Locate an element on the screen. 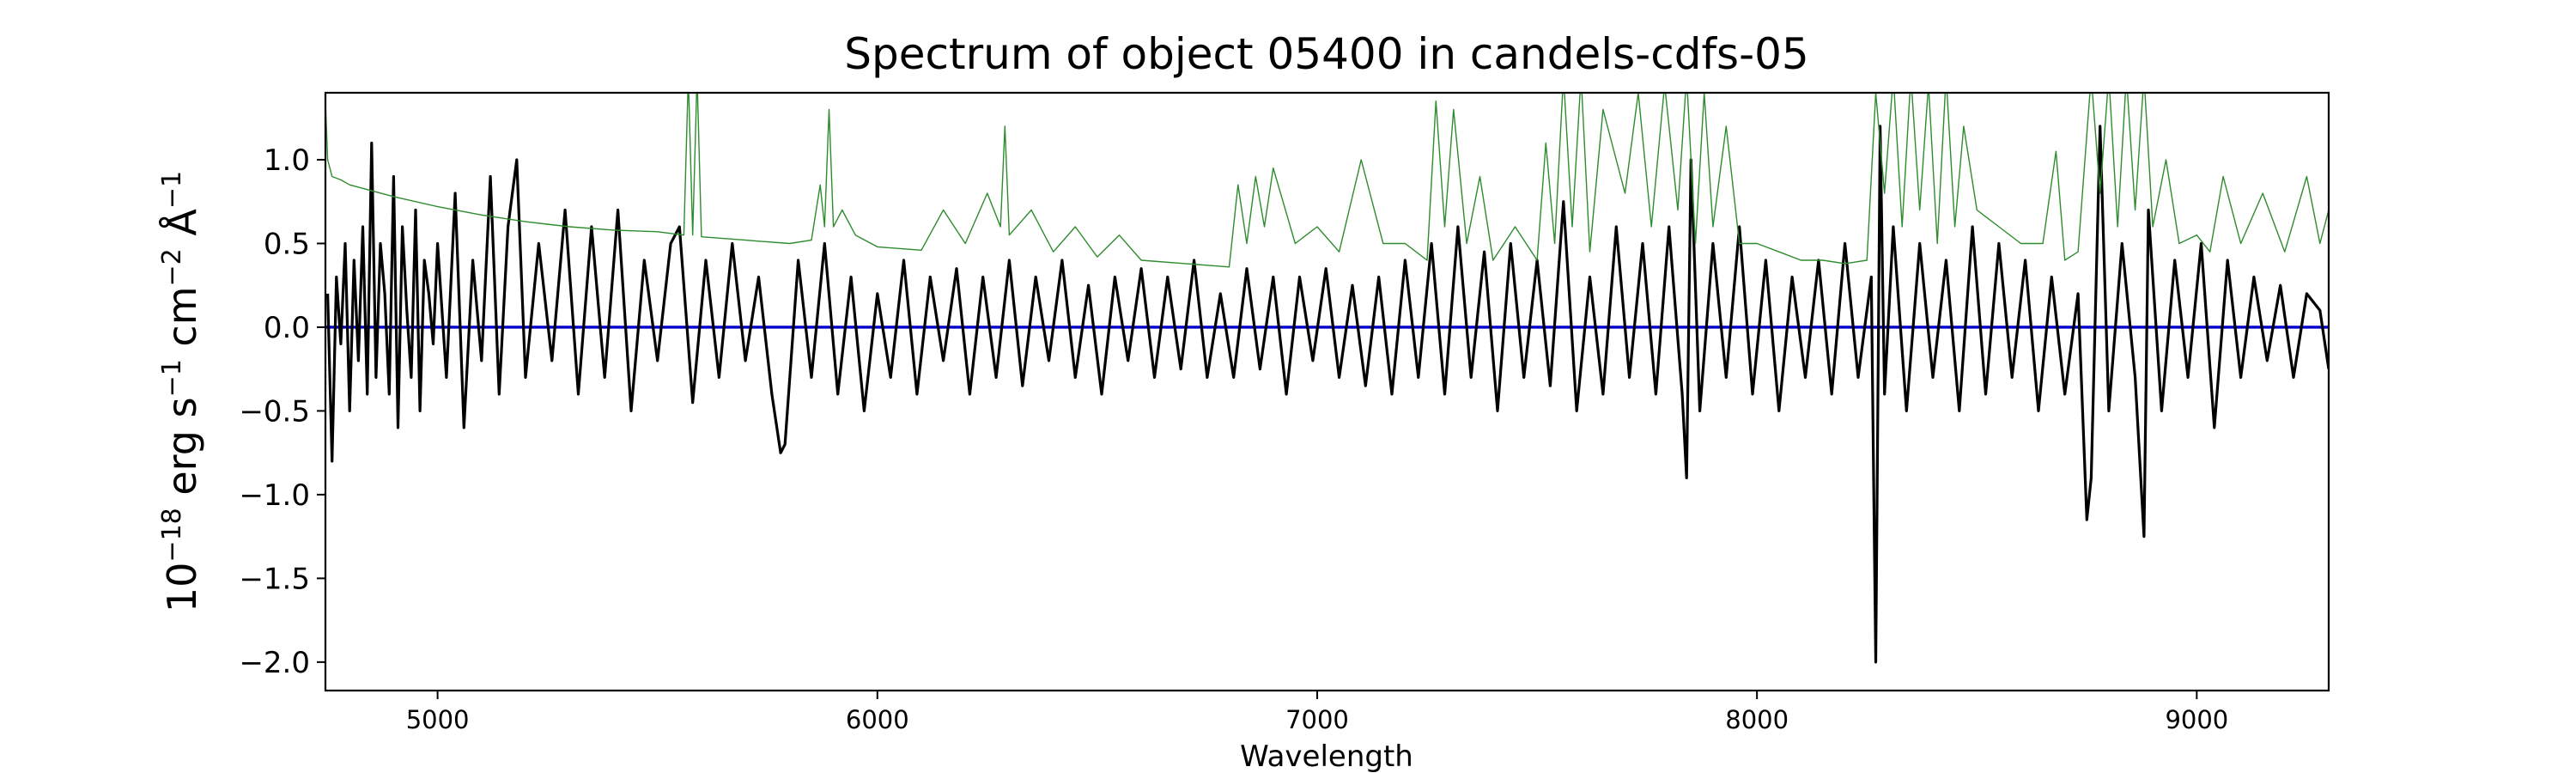  y-tick-label: −2.0 is located at coordinates (274, 663).